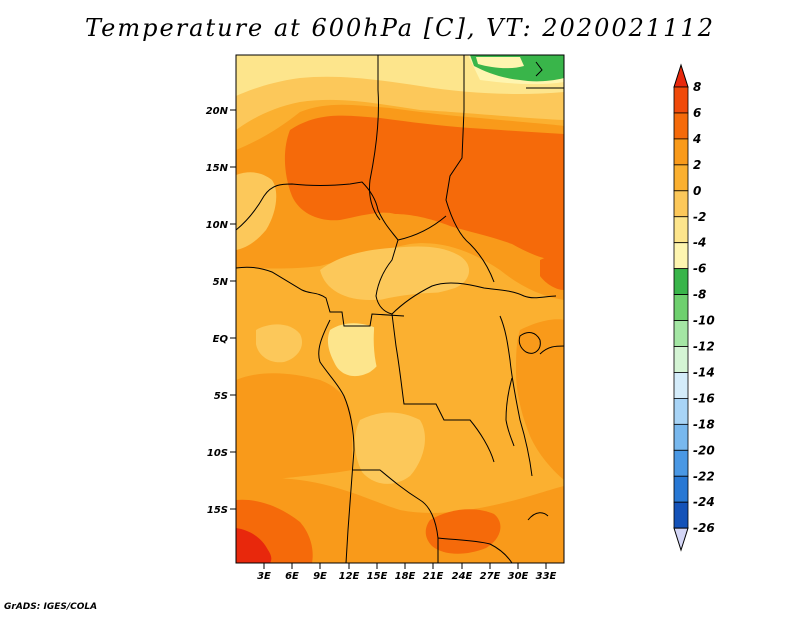 The height and width of the screenshot is (618, 800). I want to click on lon-tick-label: 9E, so click(320, 576).